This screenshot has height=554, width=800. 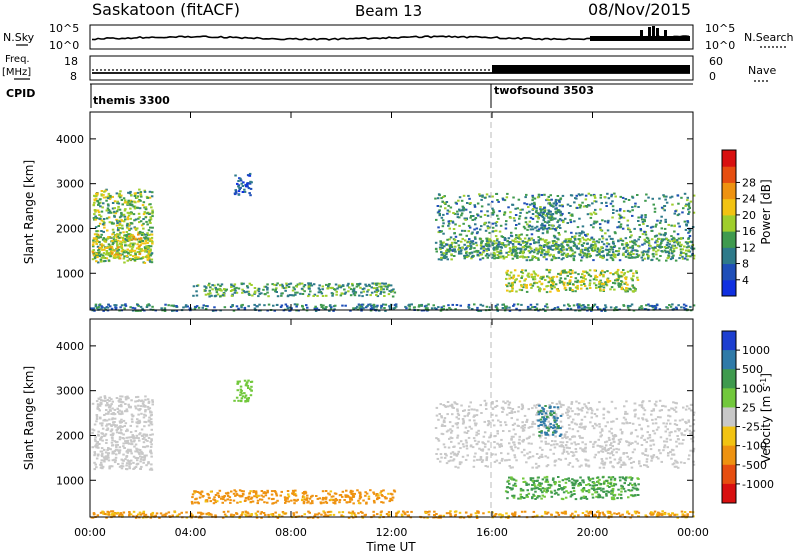 I want to click on colorbar-swatch, so click(x=729, y=272).